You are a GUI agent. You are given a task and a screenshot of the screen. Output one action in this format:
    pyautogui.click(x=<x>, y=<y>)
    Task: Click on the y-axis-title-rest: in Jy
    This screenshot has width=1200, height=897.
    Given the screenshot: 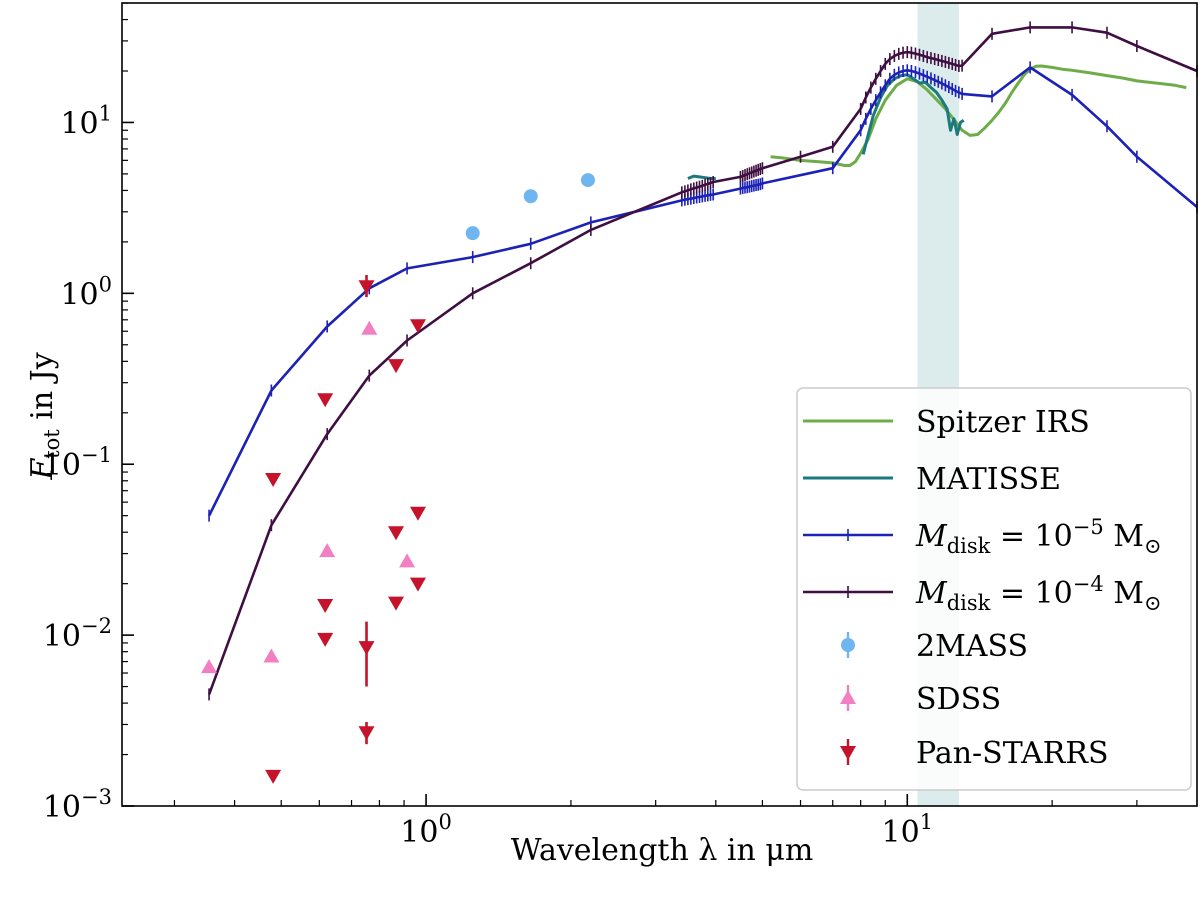 What is the action you would take?
    pyautogui.click(x=42, y=390)
    